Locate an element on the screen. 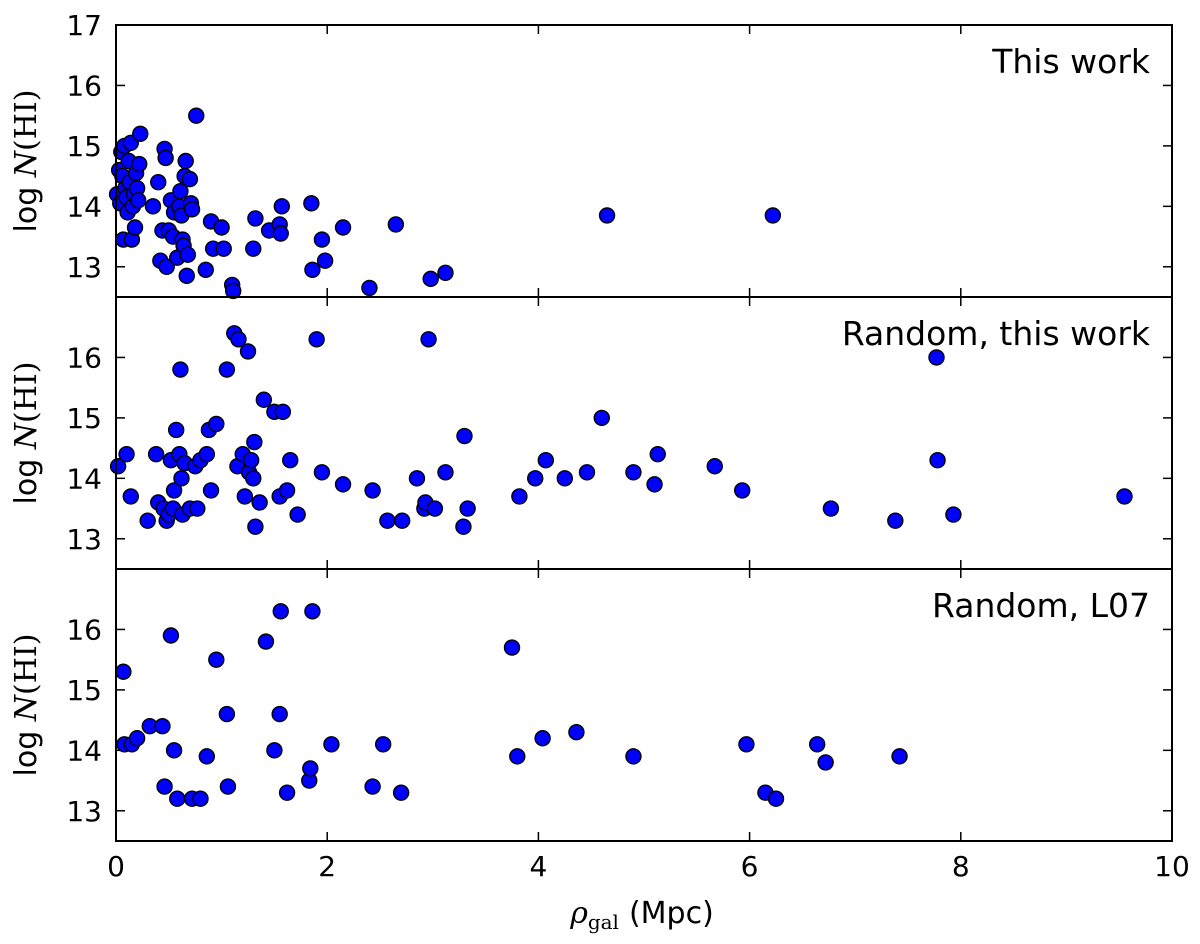 Image resolution: width=1200 pixels, height=944 pixels. x-tick-label: 4 is located at coordinates (538, 866).